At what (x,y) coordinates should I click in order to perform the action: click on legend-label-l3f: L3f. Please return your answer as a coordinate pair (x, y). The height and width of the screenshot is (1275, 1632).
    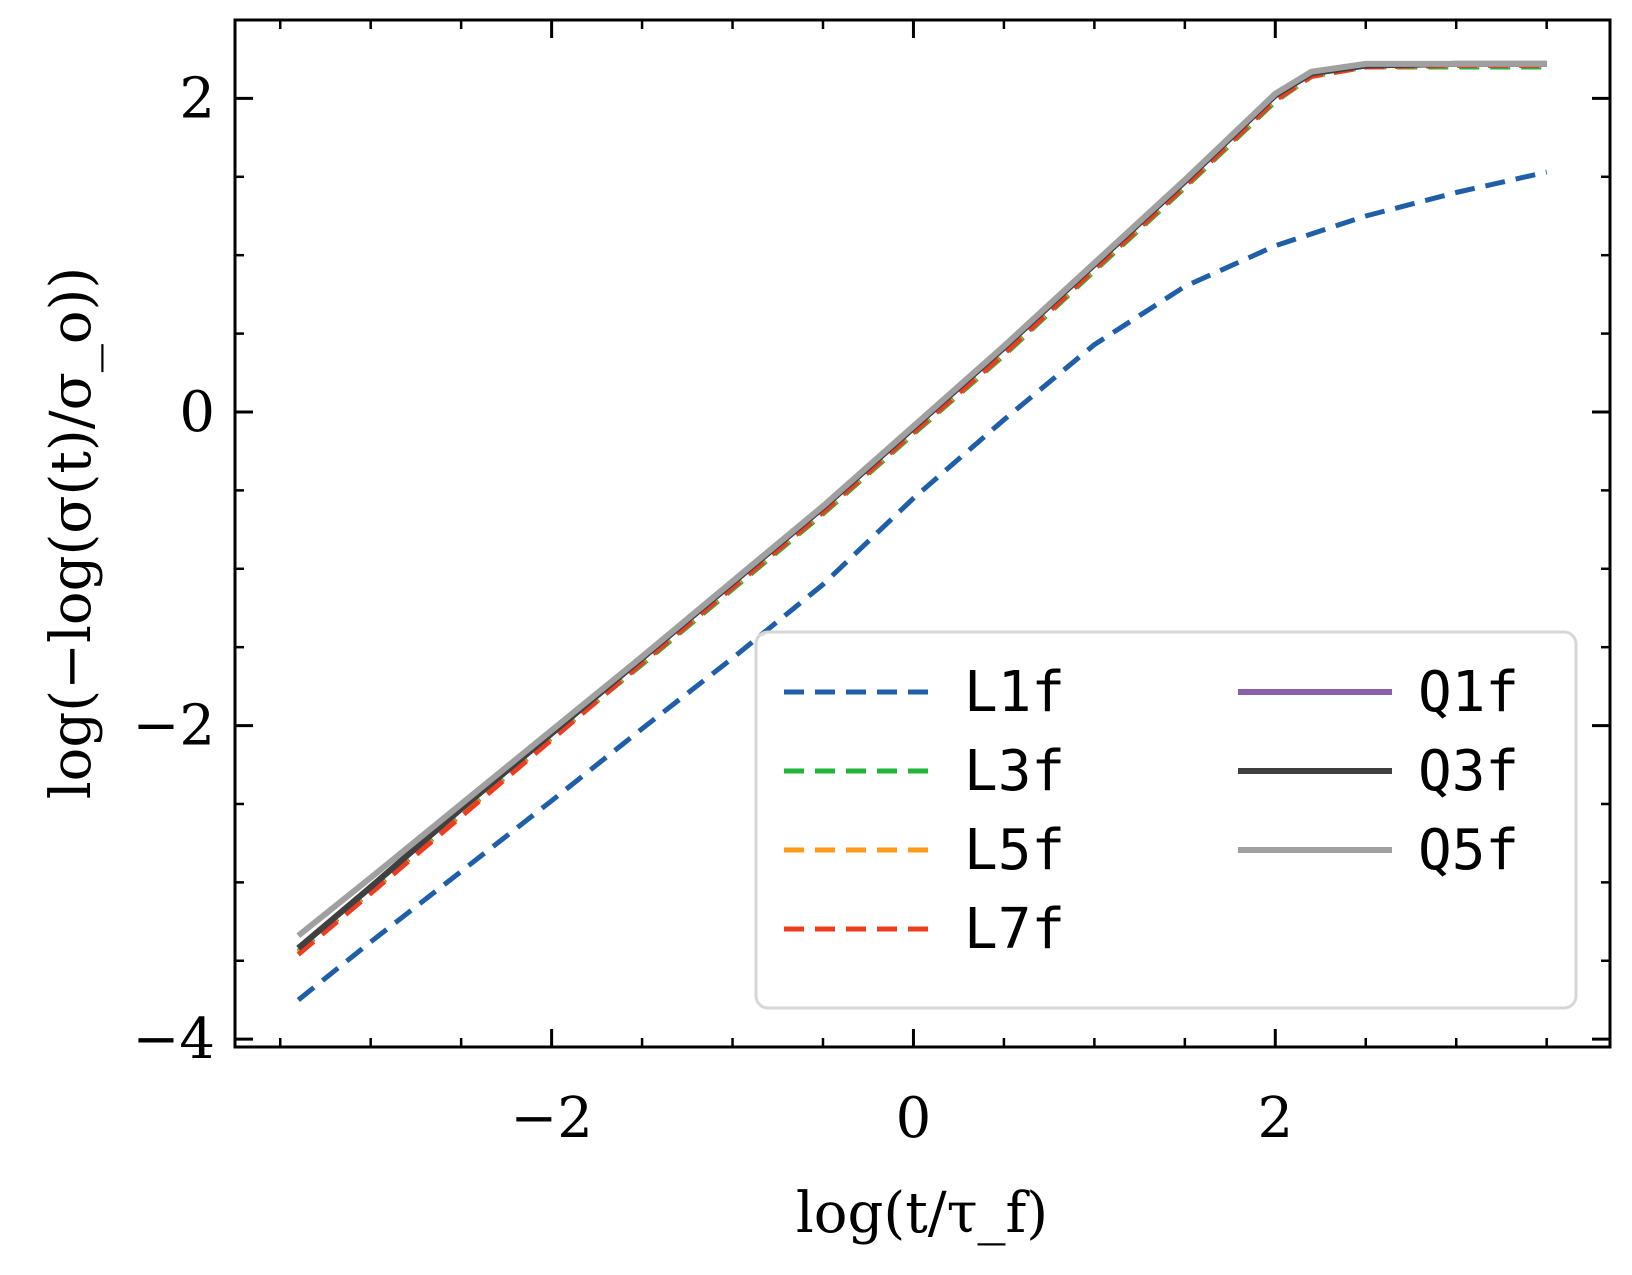
    Looking at the image, I should click on (1014, 771).